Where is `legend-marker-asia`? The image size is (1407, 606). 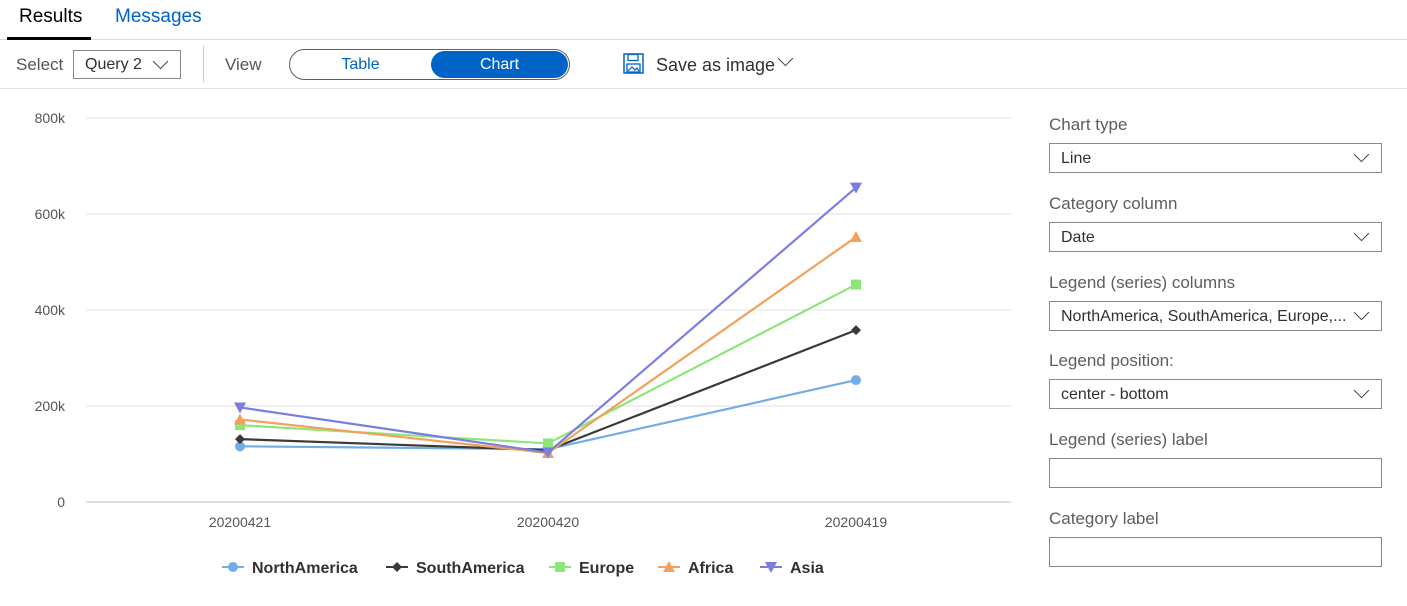 legend-marker-asia is located at coordinates (771, 567).